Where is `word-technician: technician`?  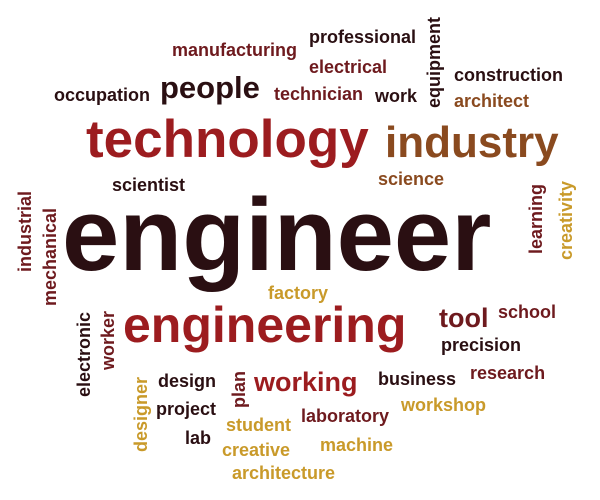 word-technician: technician is located at coordinates (319, 94).